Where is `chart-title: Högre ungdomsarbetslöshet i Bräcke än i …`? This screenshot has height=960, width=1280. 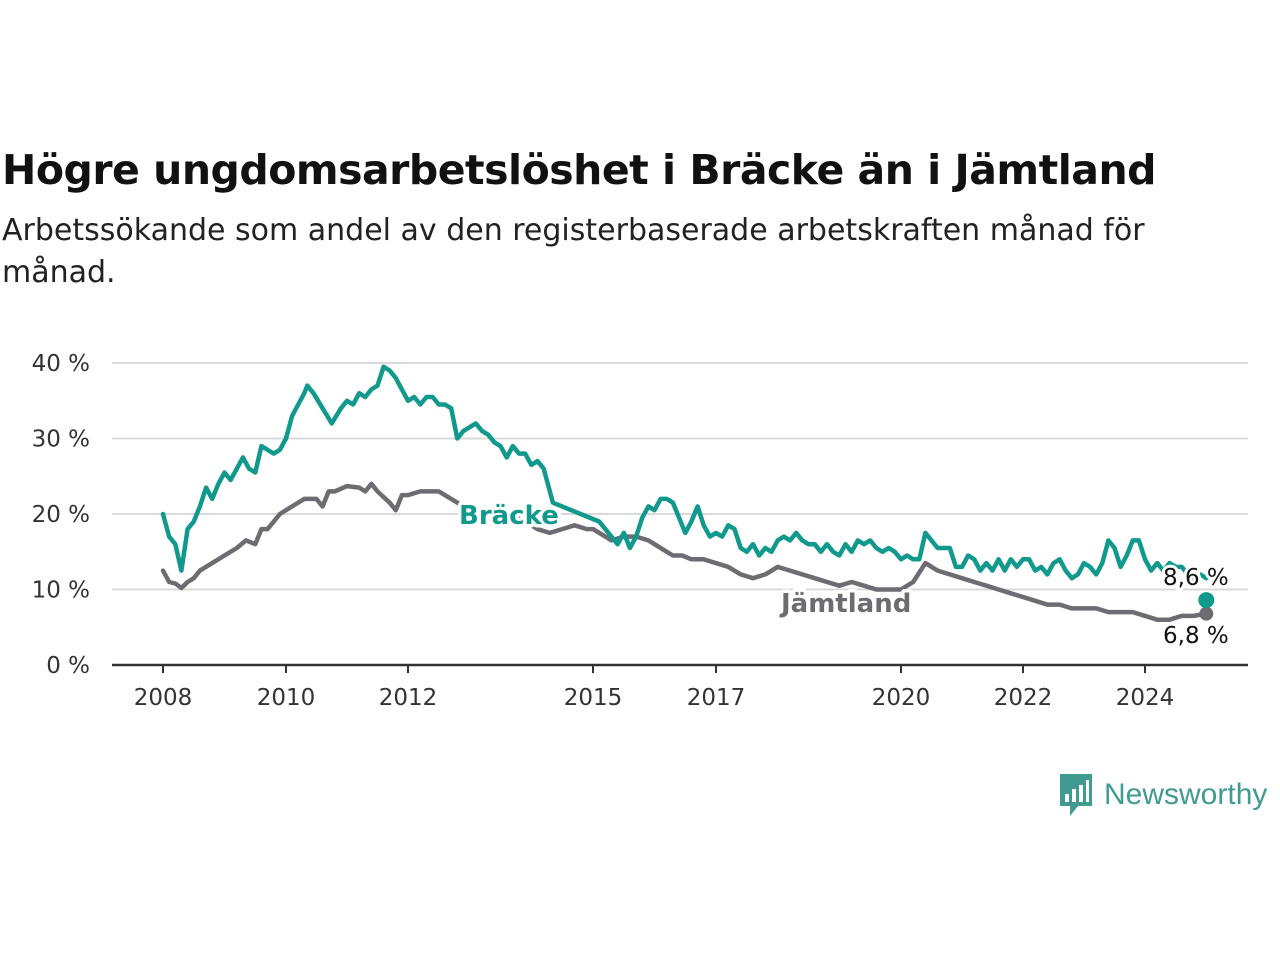
chart-title: Högre ungdomsarbetslöshet i Bräcke än i … is located at coordinates (579, 170).